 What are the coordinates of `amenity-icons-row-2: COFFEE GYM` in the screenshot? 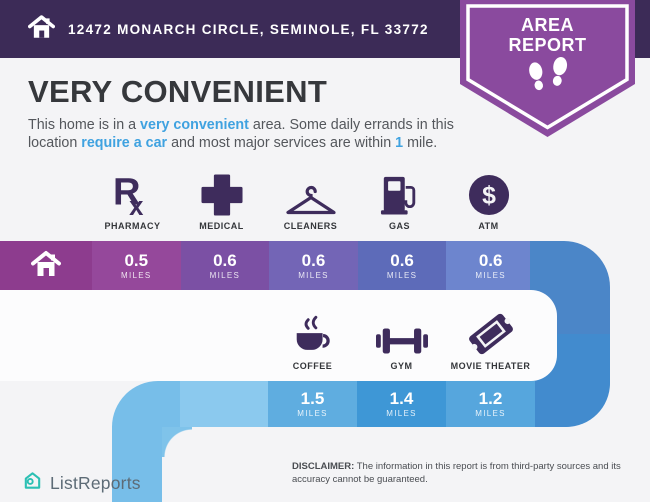 It's located at (401, 339).